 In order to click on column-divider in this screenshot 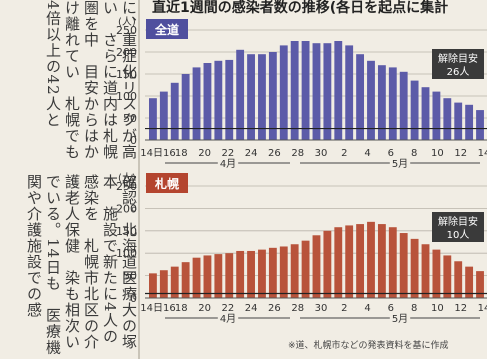, I will do `click(139, 179)`.